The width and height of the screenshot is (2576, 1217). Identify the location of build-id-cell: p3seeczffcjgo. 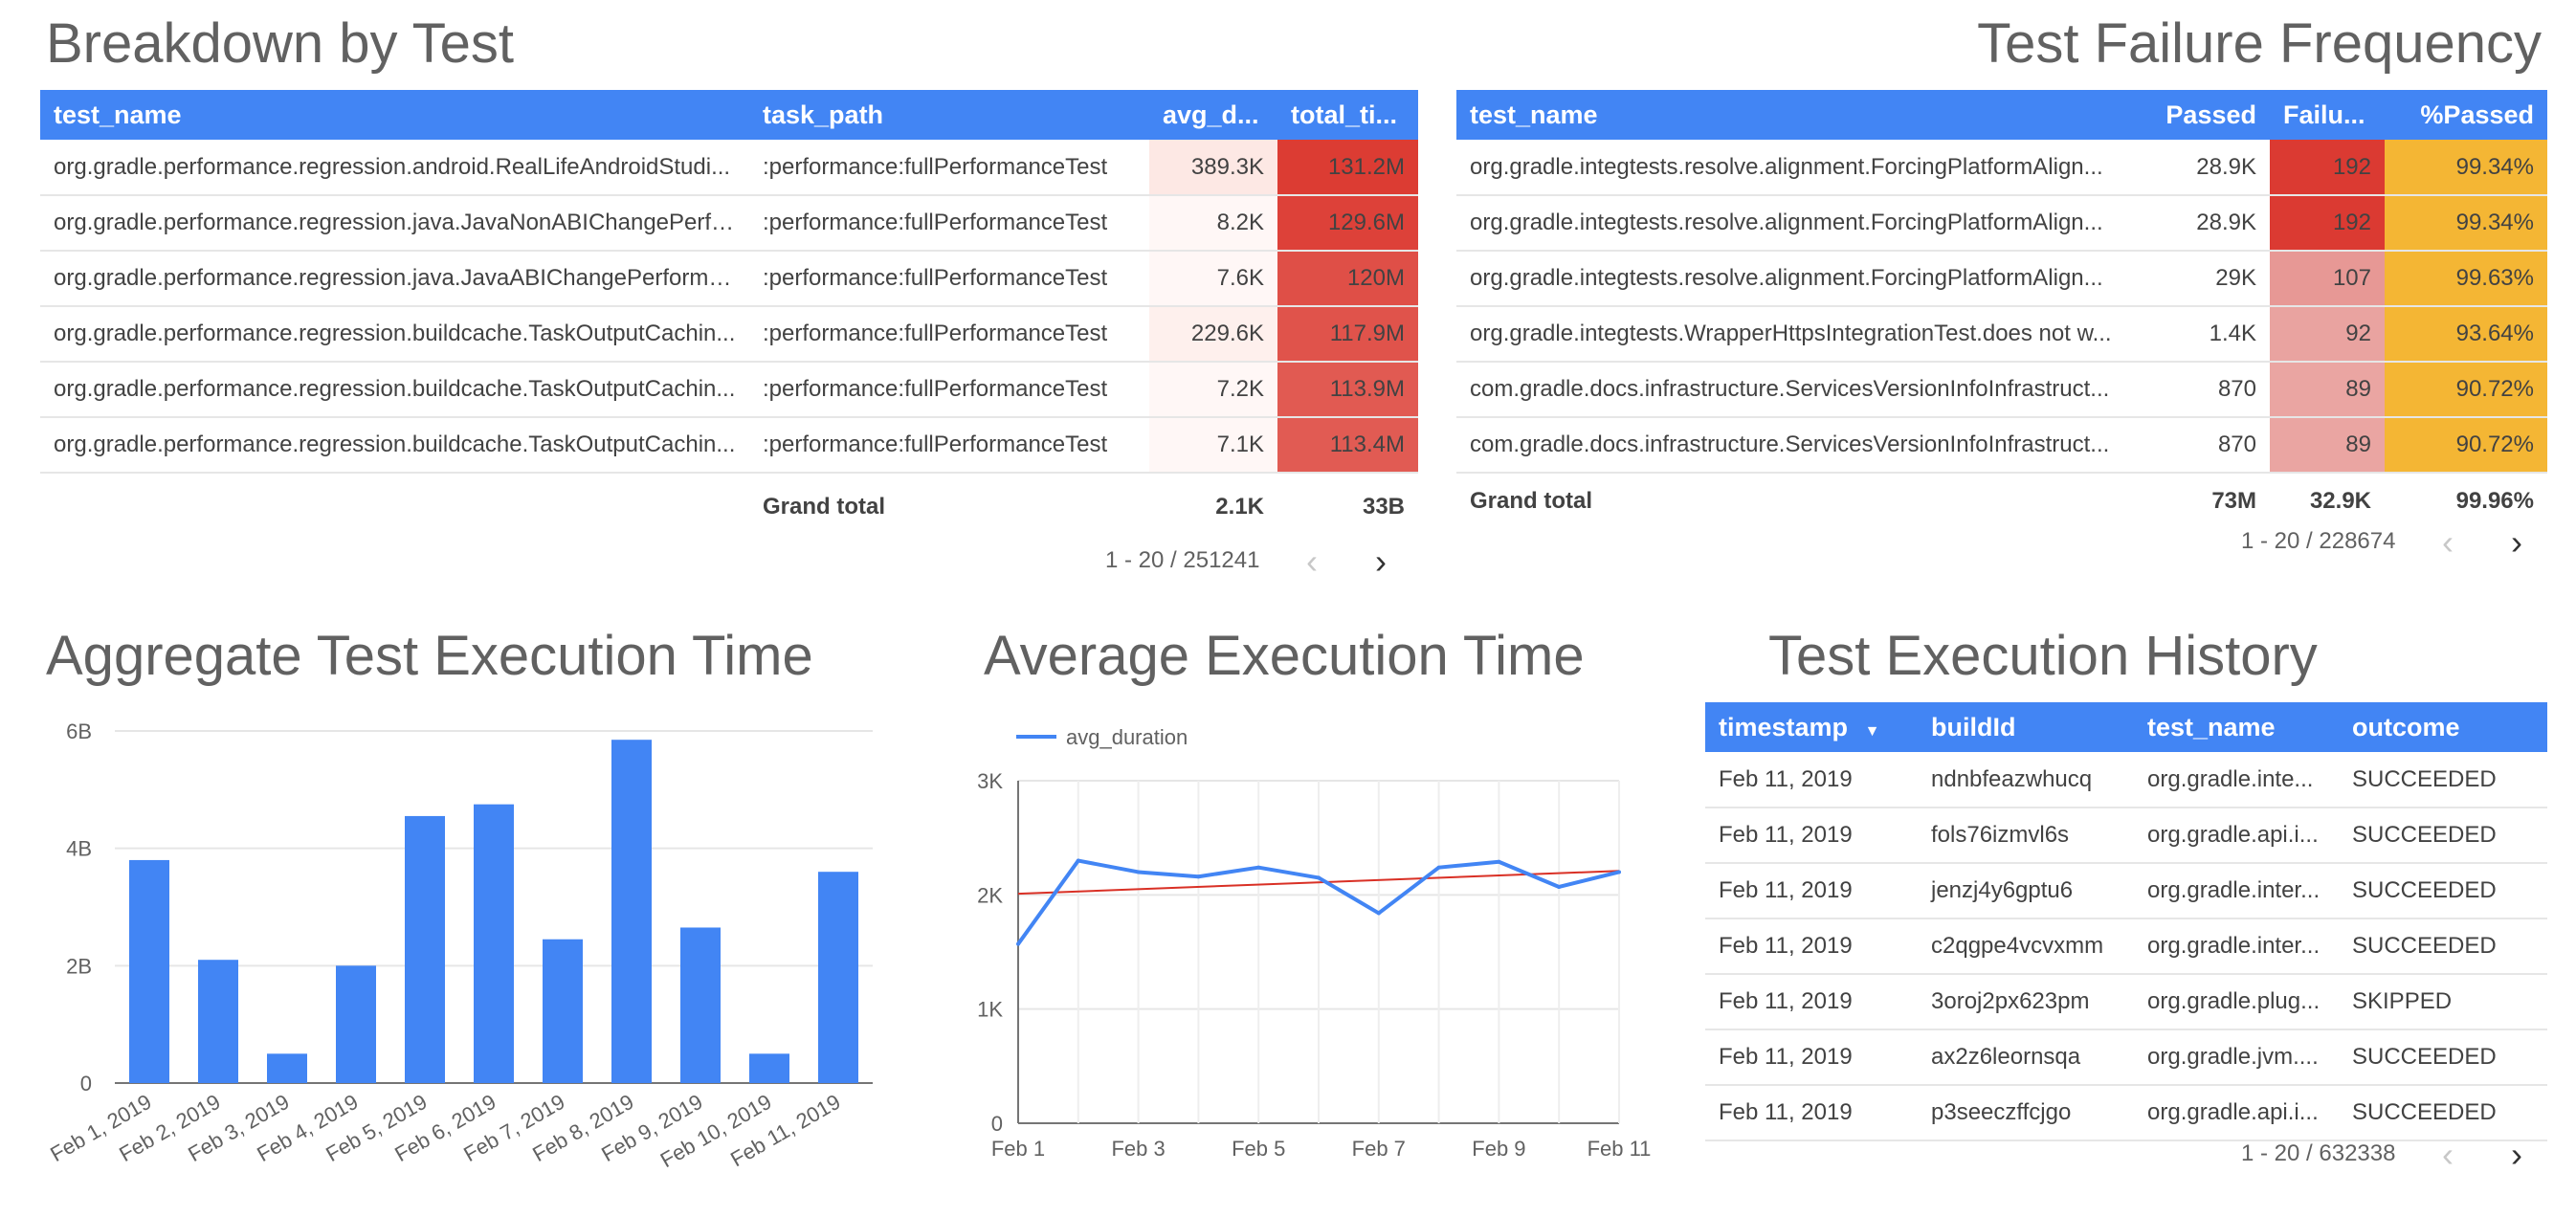
(2026, 1113).